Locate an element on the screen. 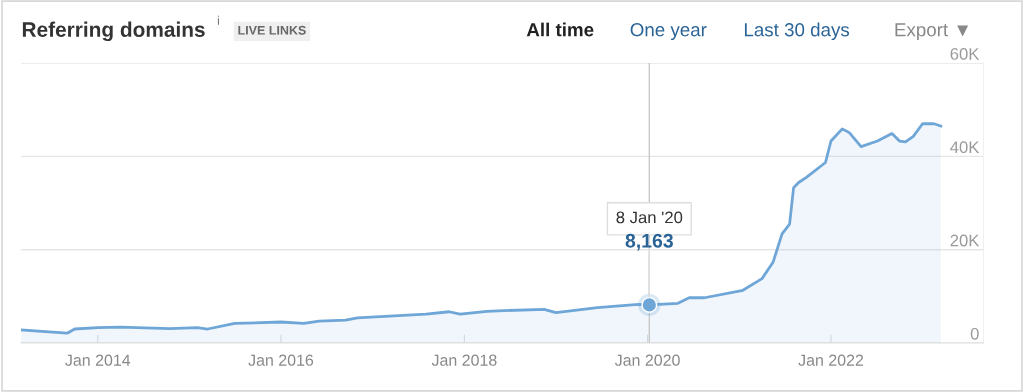 The image size is (1024, 392). x-tick-label: Jan 2020 is located at coordinates (647, 360).